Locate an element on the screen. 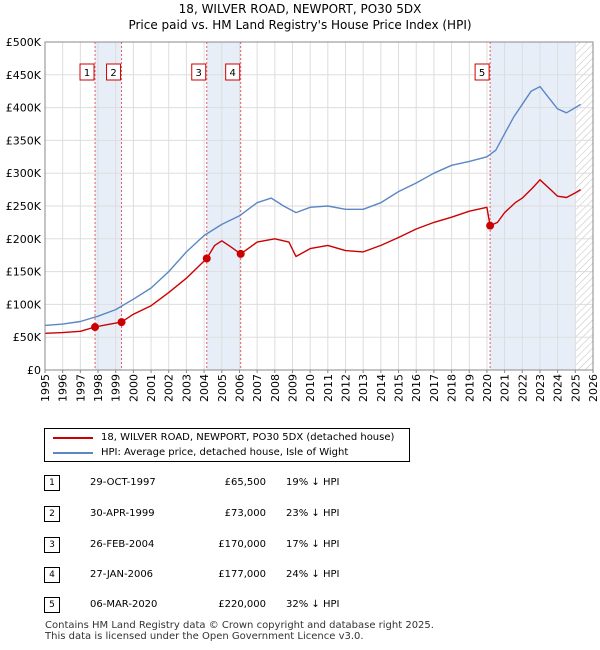 The width and height of the screenshot is (600, 650). sale-label-box: 4 is located at coordinates (233, 72).